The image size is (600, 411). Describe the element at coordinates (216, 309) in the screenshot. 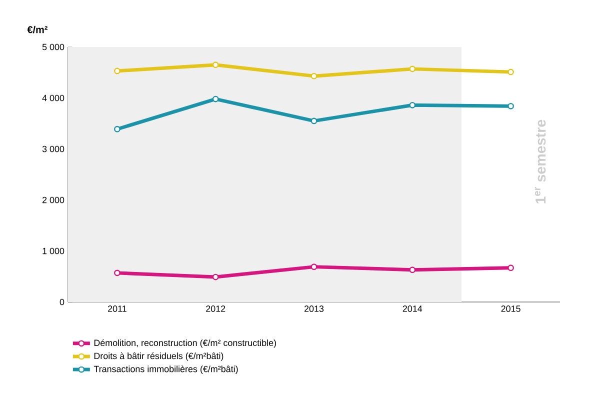

I see `x-tick-label: 2012` at that location.